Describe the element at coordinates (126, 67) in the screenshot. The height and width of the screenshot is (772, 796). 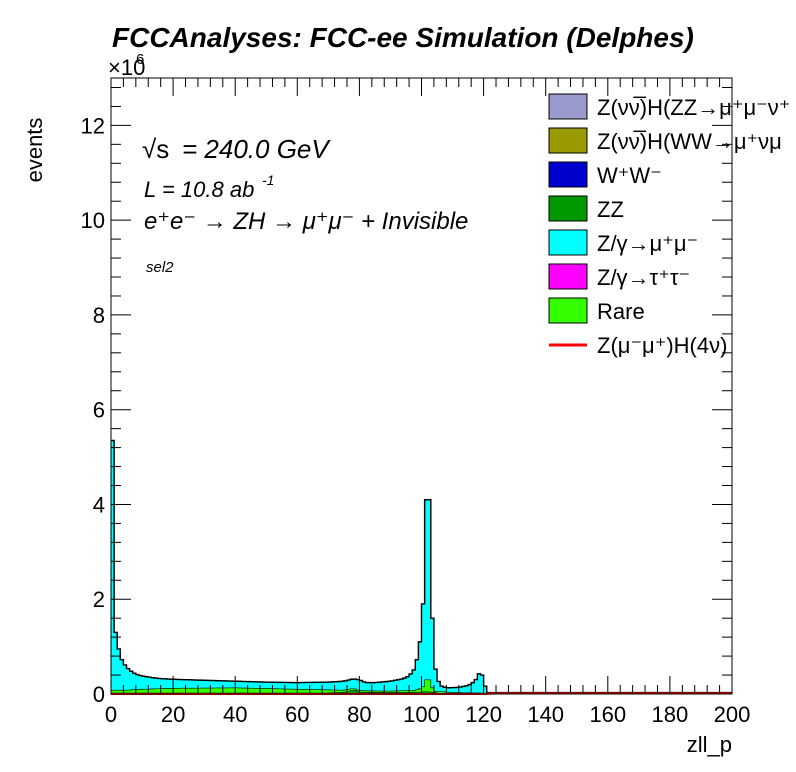
I see `y-multiplier: ×10` at that location.